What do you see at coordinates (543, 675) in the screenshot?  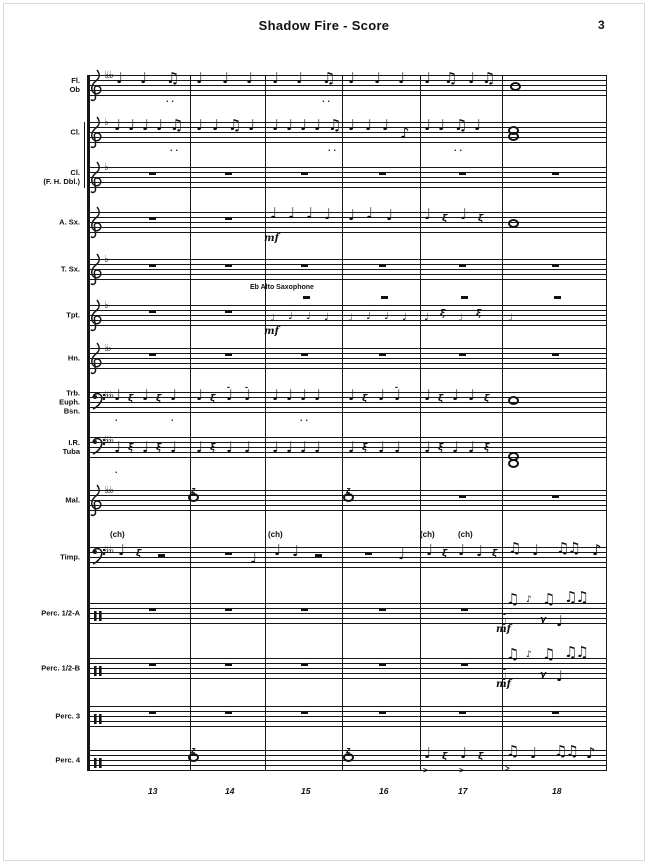 I see `rest-glyph: γ` at bounding box center [543, 675].